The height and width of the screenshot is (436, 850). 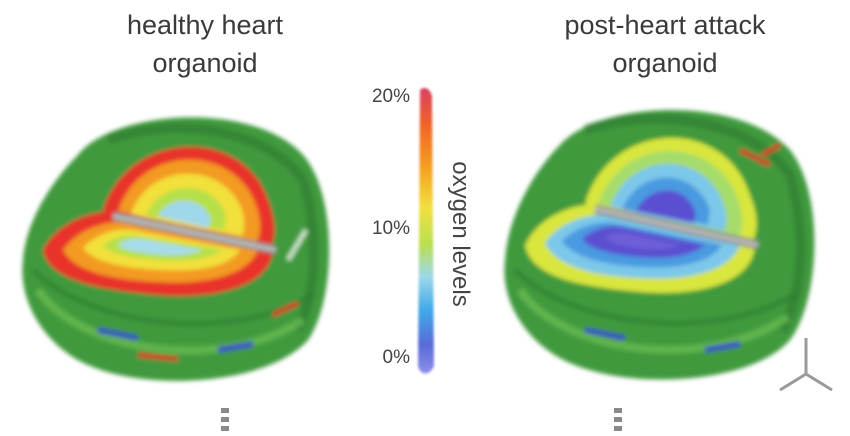 What do you see at coordinates (665, 25) in the screenshot?
I see `post-attack-title-line1: post-heart attack` at bounding box center [665, 25].